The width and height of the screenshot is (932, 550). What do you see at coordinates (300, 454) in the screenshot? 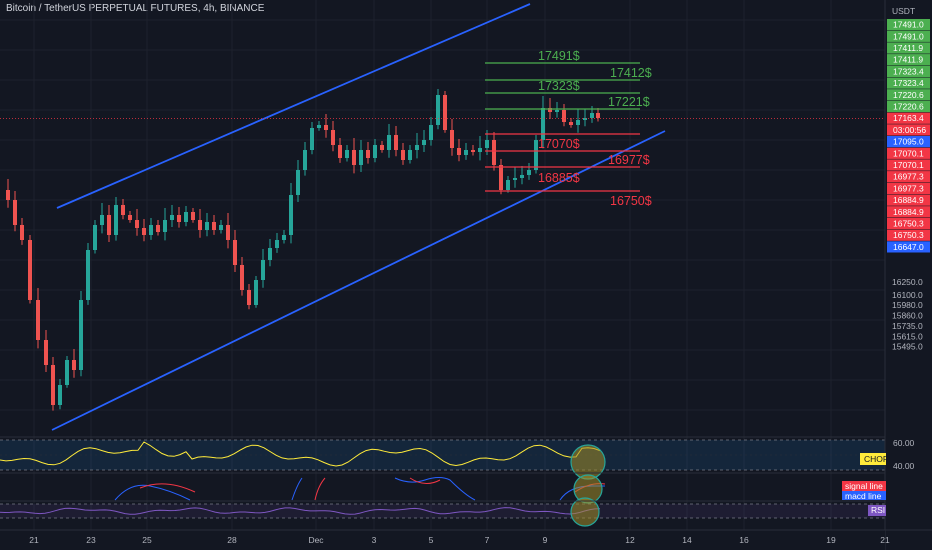
I see `chop-line` at bounding box center [300, 454].